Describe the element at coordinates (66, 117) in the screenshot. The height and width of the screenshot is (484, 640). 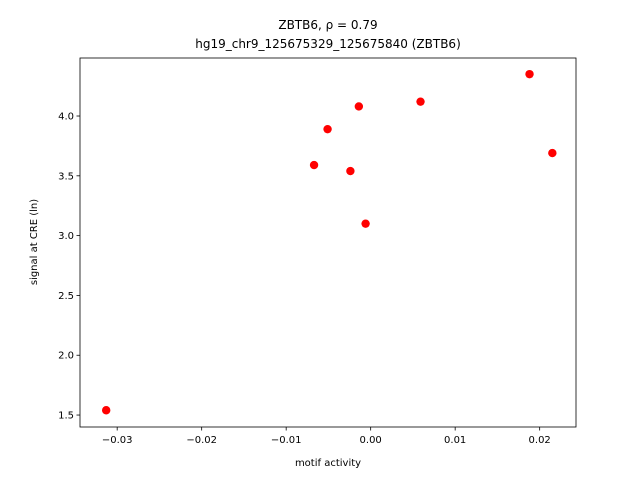
I see `y-tick-label: 4.0` at that location.